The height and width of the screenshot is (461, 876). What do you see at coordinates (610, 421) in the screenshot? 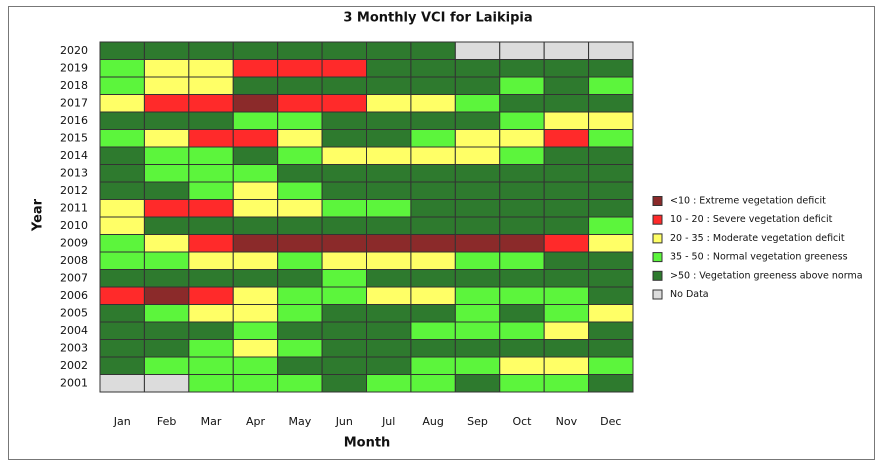
I see `x-tick-label: Dec` at bounding box center [610, 421].